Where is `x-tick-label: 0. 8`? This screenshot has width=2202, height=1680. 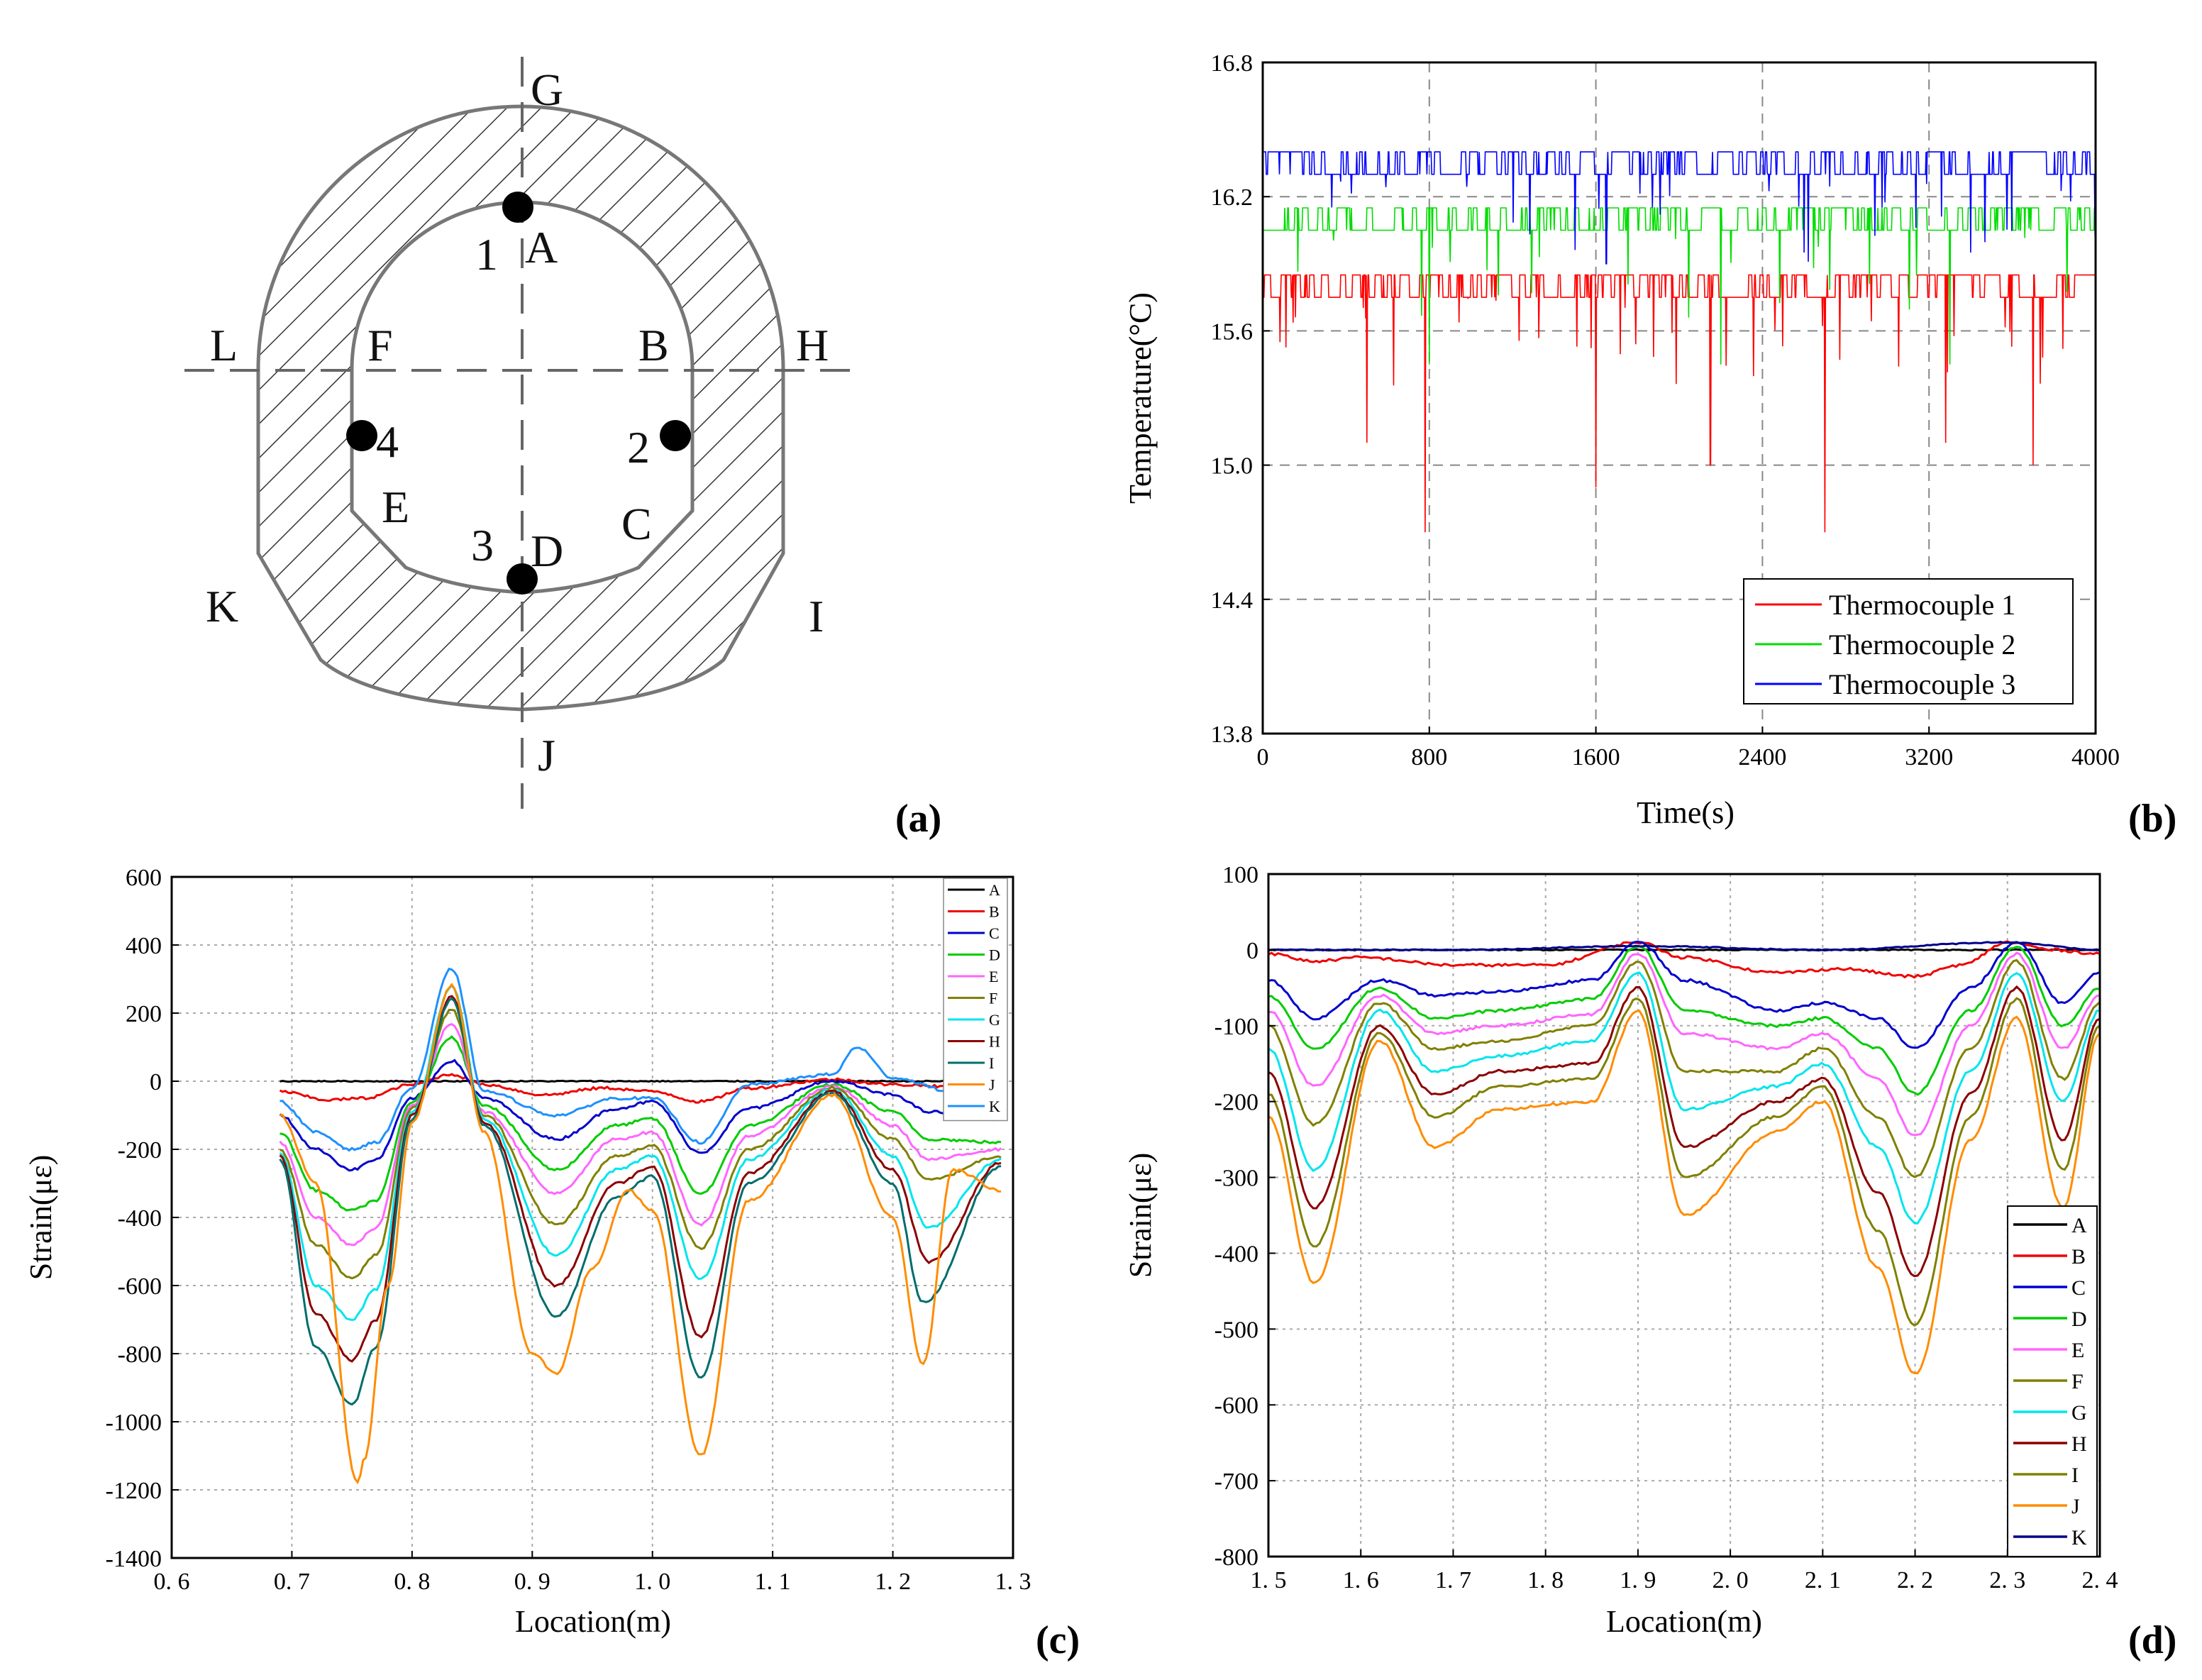 x-tick-label: 0. 8 is located at coordinates (412, 1582).